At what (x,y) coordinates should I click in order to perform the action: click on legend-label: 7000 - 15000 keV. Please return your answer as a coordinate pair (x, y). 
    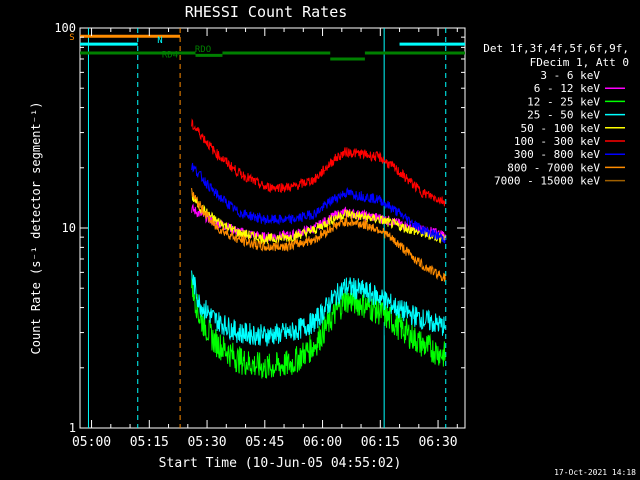
    Looking at the image, I should click on (547, 181).